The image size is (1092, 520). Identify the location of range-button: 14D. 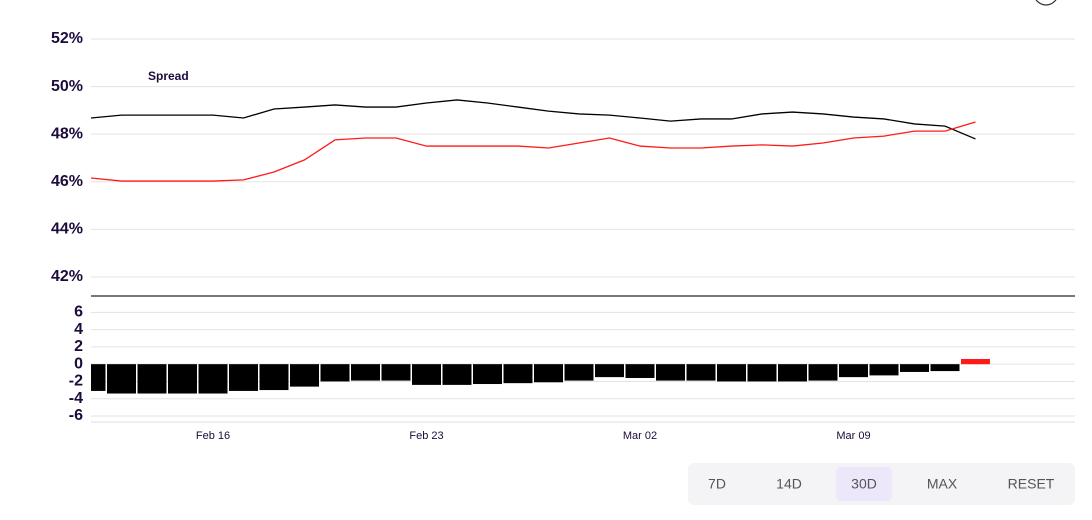
(789, 484).